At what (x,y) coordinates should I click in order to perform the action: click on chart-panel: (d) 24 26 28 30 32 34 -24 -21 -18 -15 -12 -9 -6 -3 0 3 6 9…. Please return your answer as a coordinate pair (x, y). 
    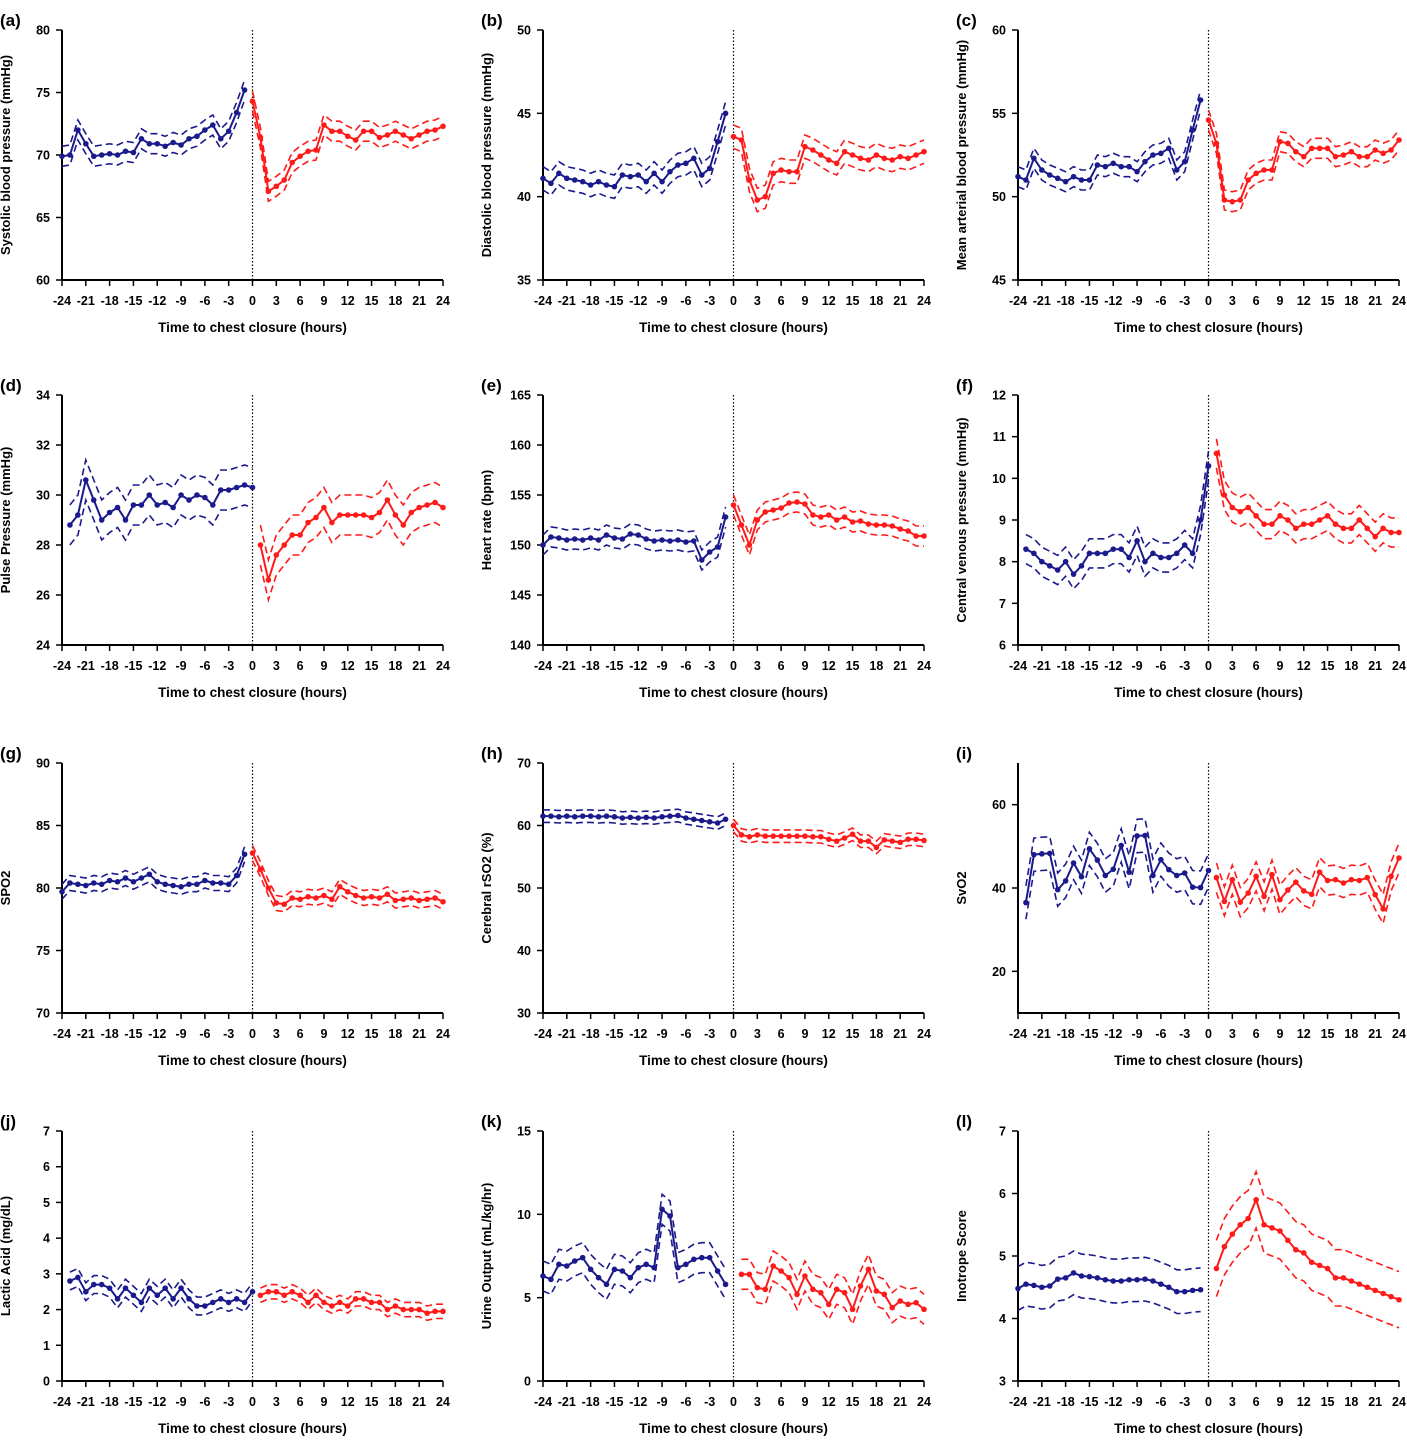
    Looking at the image, I should click on (225, 538).